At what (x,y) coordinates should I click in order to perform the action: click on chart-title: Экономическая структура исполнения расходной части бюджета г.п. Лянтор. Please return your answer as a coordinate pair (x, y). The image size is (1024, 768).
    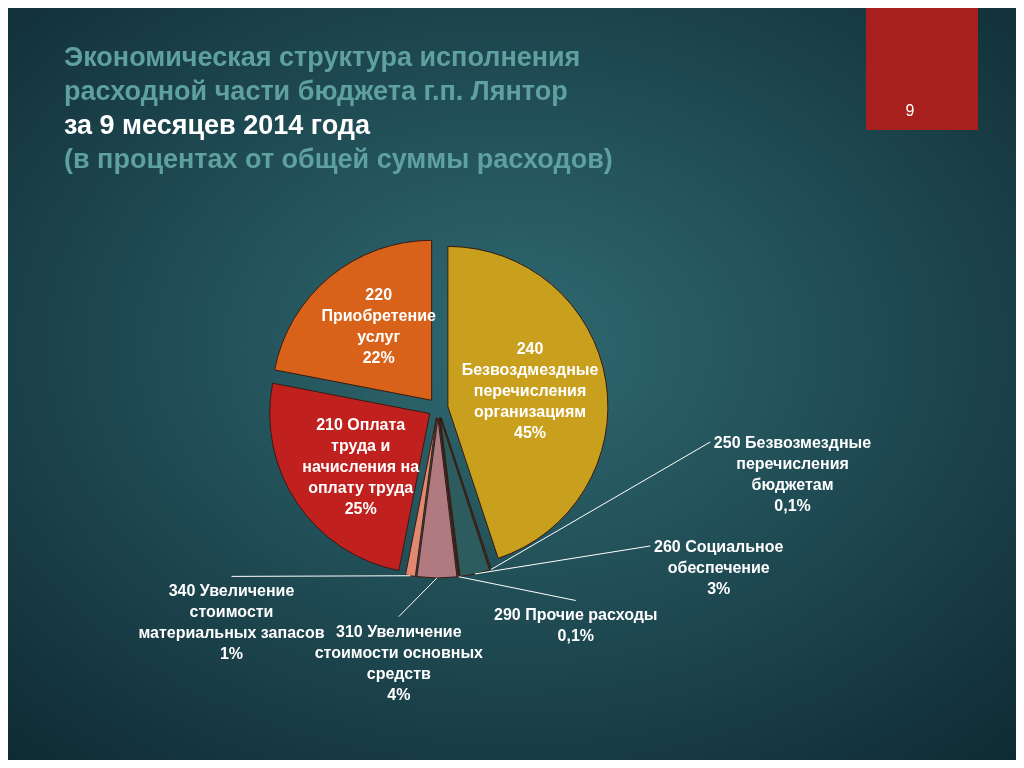
    Looking at the image, I should click on (322, 74).